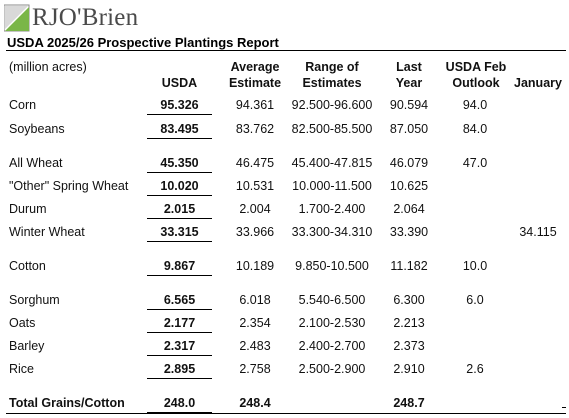 The height and width of the screenshot is (418, 569). What do you see at coordinates (332, 323) in the screenshot?
I see `cell-range: 2.100-2.530` at bounding box center [332, 323].